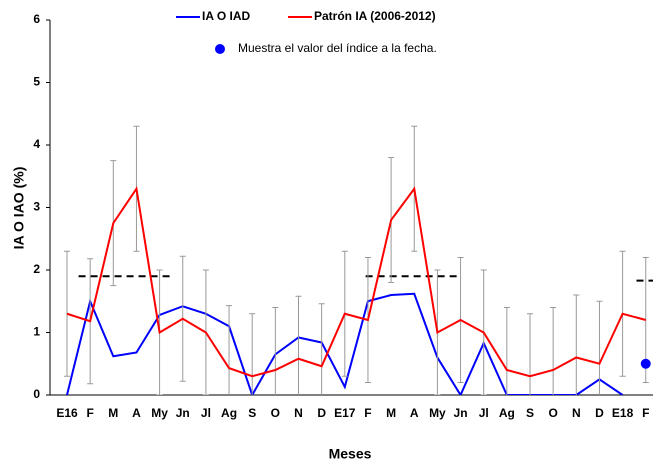 Image resolution: width=653 pixels, height=471 pixels. I want to click on x-tick-label: E18, so click(623, 413).